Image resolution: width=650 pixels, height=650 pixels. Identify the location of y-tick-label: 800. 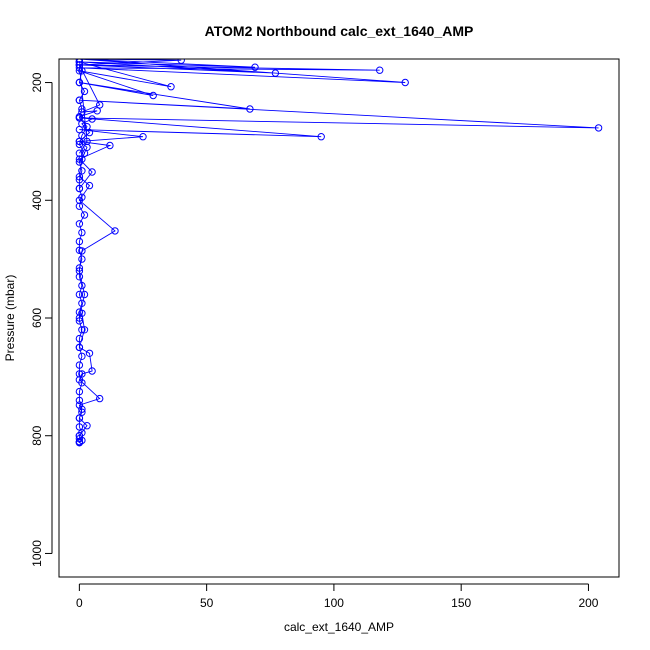
(37, 435).